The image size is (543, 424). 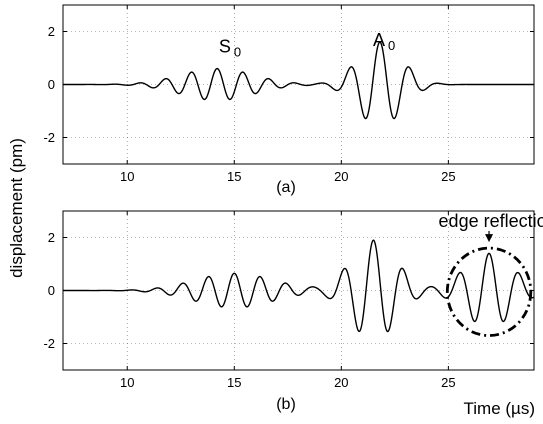 I want to click on panel-b-y-tick-label: -2, so click(x=49, y=343).